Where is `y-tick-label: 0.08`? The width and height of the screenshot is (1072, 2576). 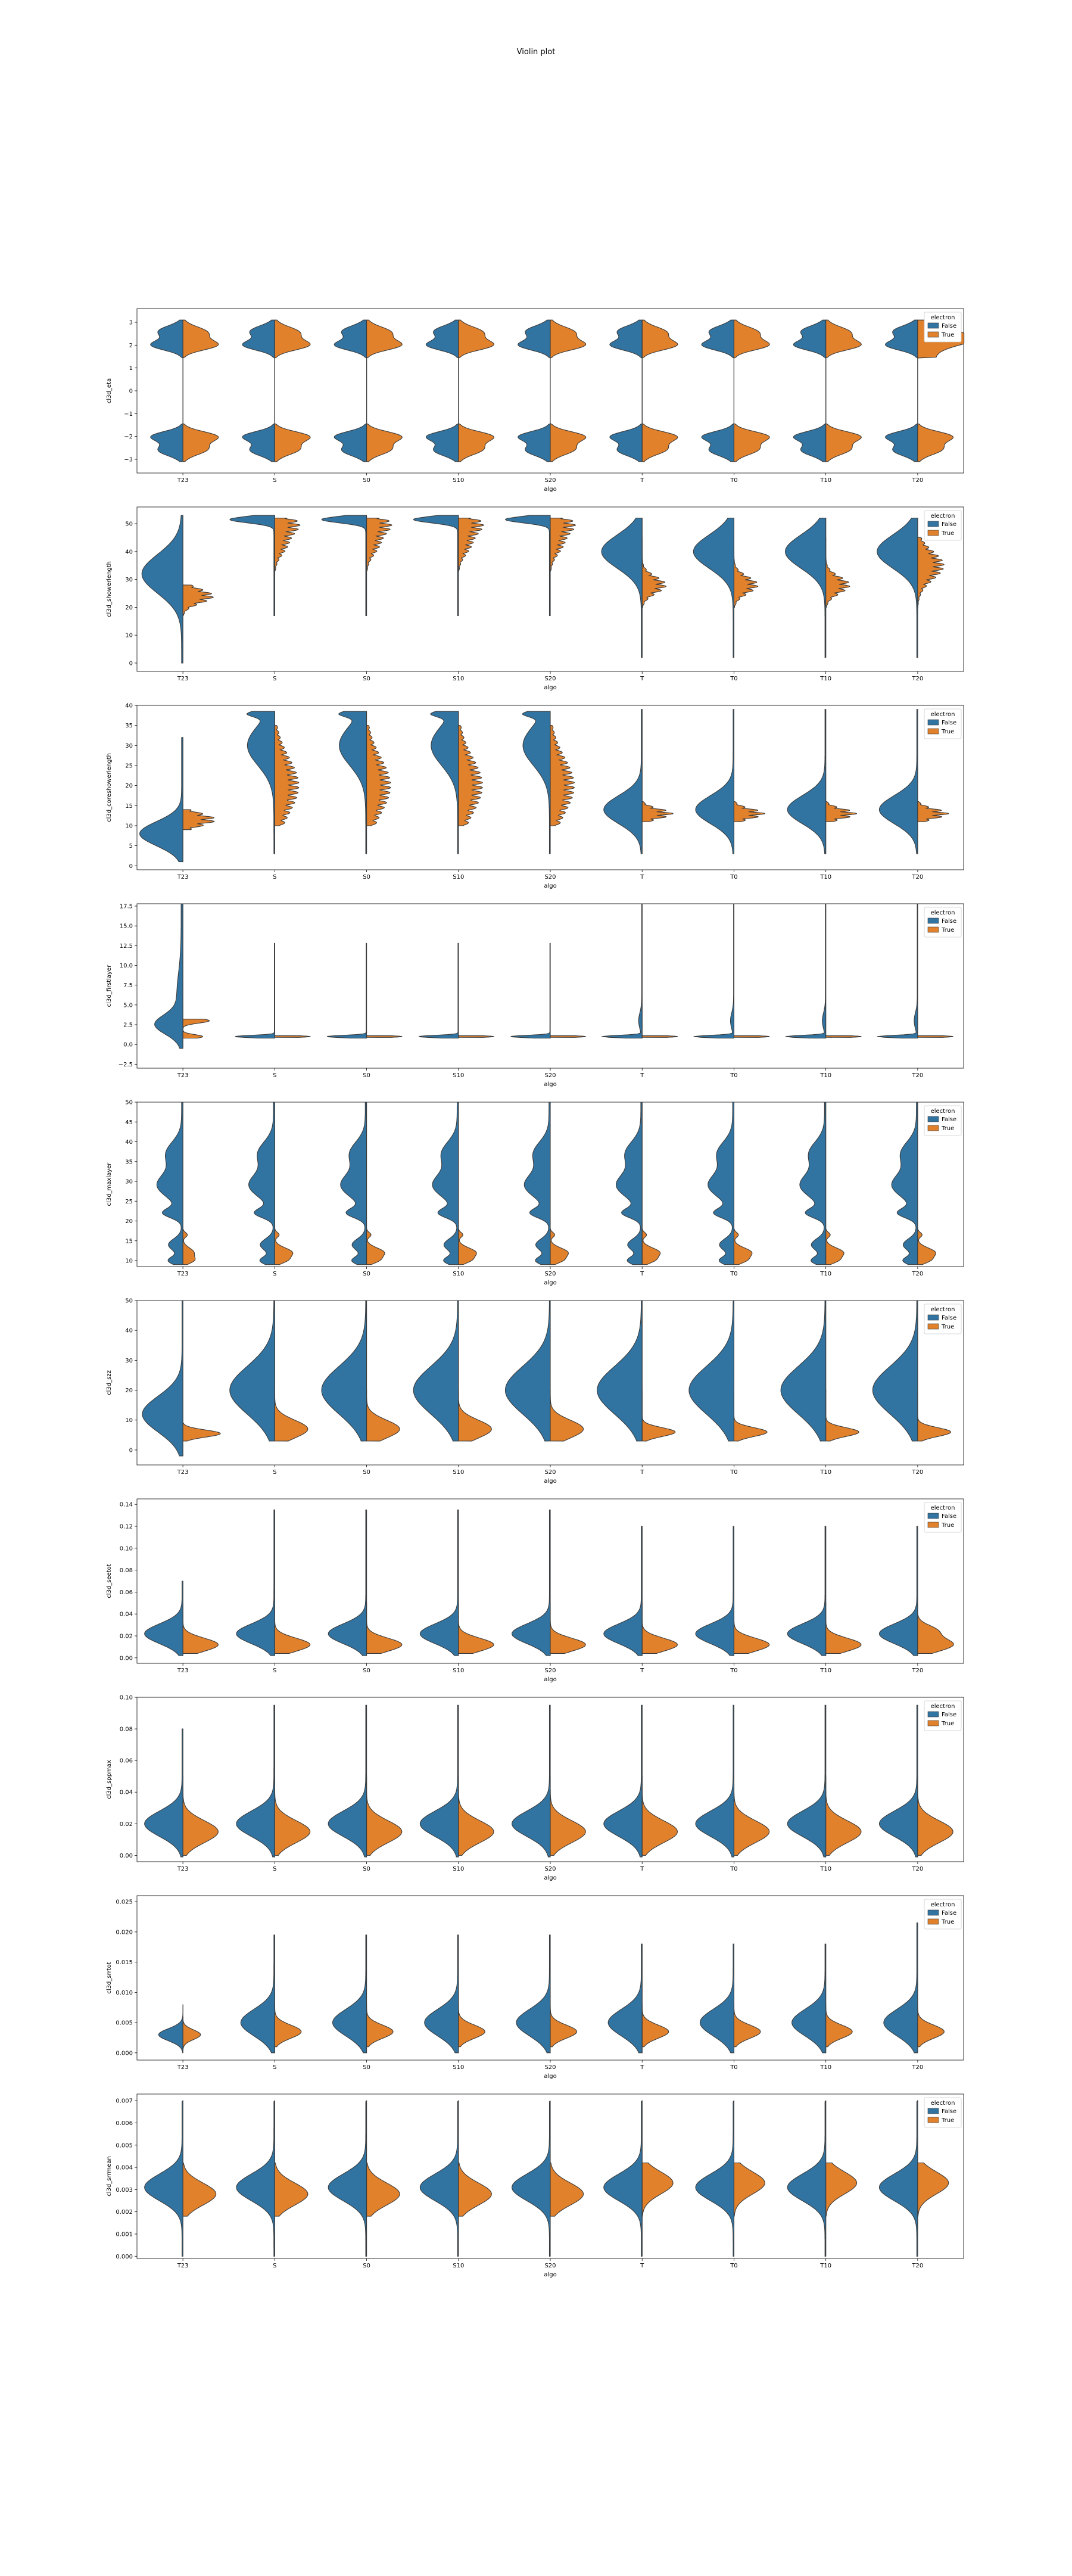 y-tick-label: 0.08 is located at coordinates (126, 1570).